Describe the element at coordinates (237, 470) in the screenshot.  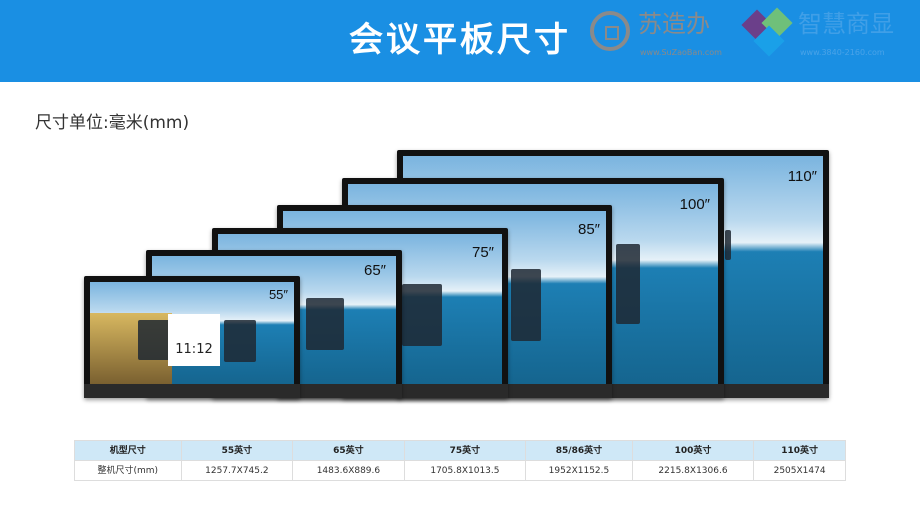
I see `table-cell: 1257.7X745.2` at that location.